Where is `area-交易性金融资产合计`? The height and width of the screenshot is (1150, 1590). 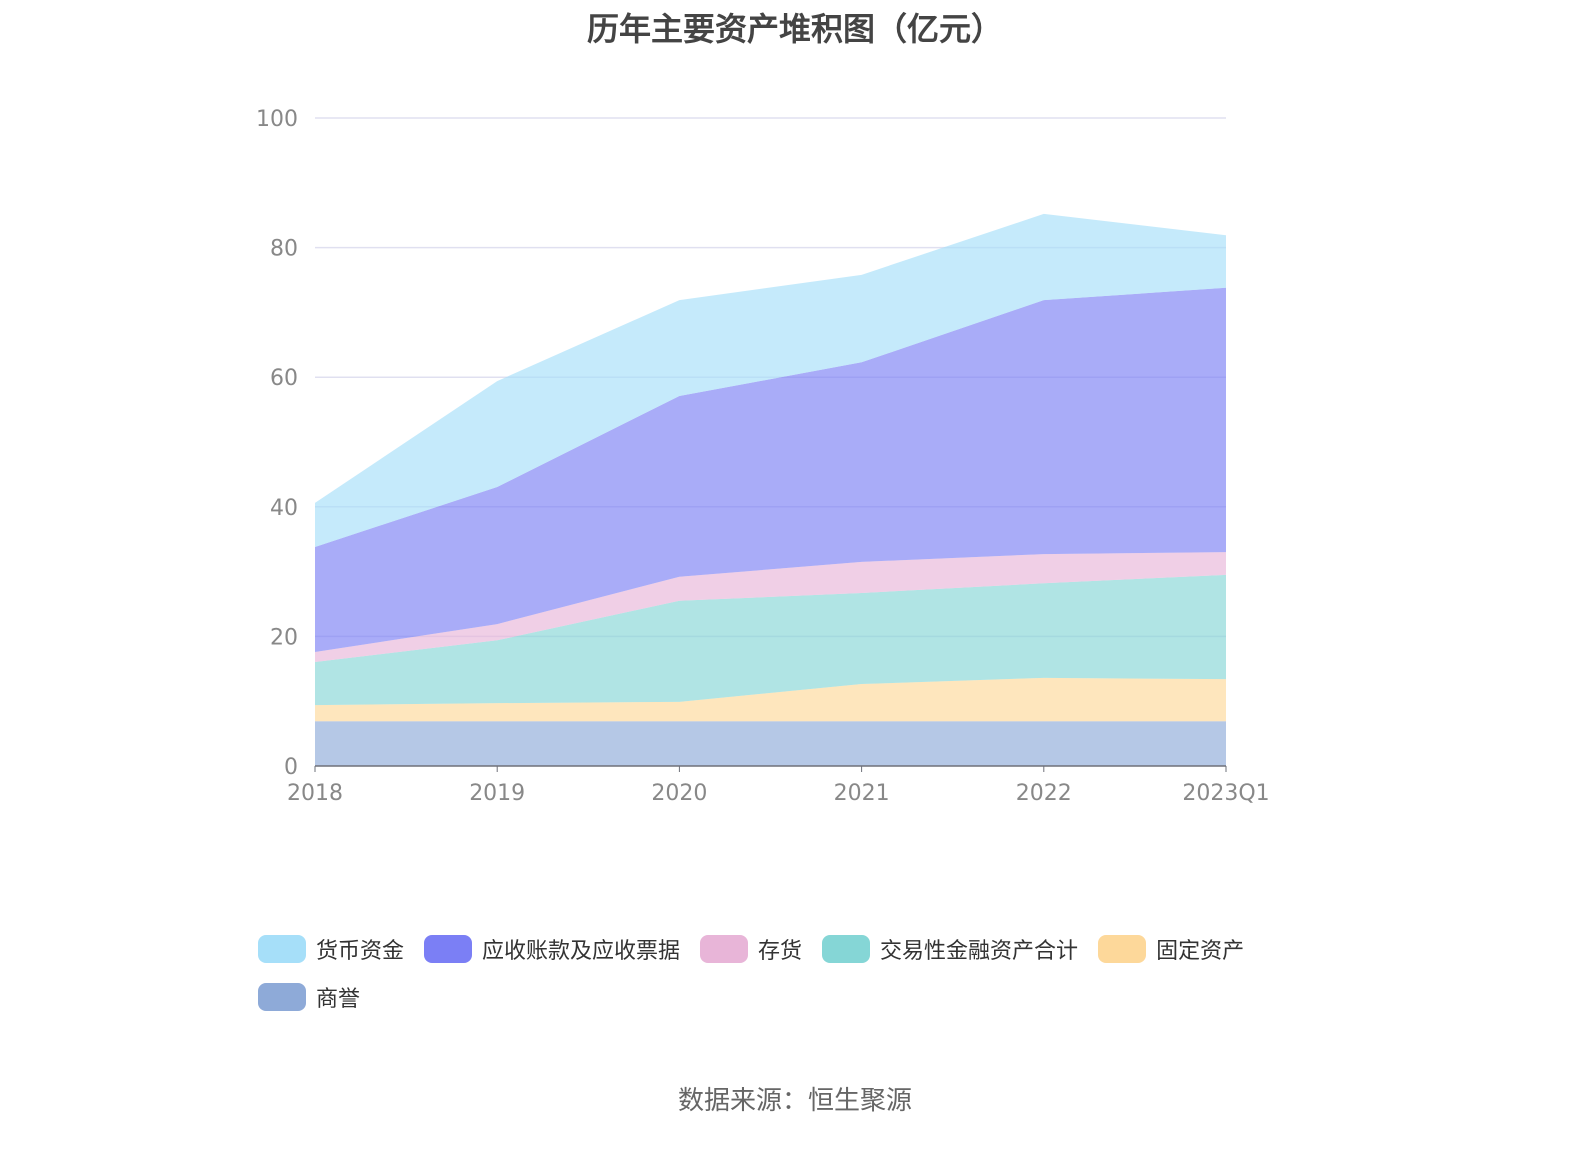 area-交易性金融资产合计 is located at coordinates (770, 640).